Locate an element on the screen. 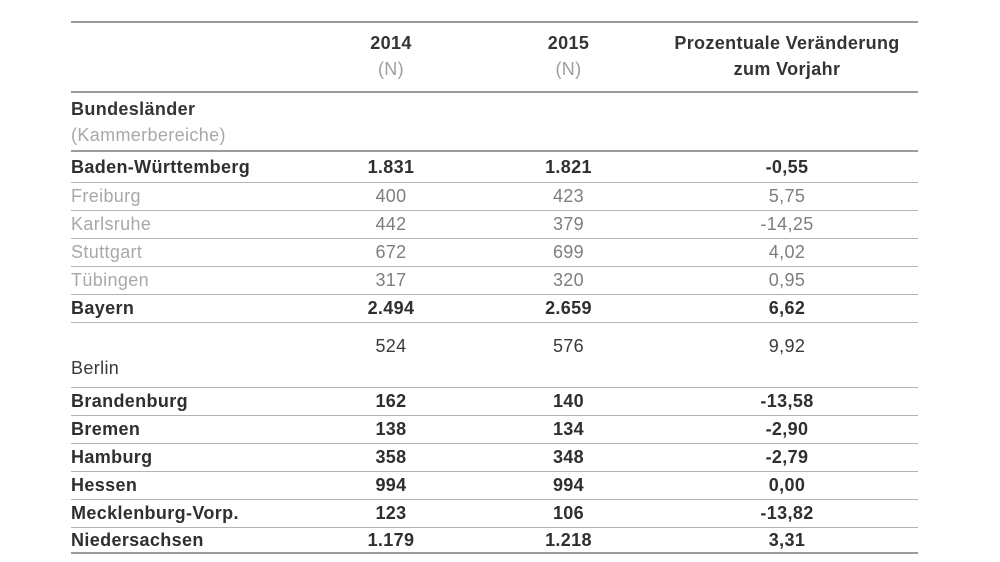 The width and height of the screenshot is (1000, 562). value-2014: 524 is located at coordinates (391, 355).